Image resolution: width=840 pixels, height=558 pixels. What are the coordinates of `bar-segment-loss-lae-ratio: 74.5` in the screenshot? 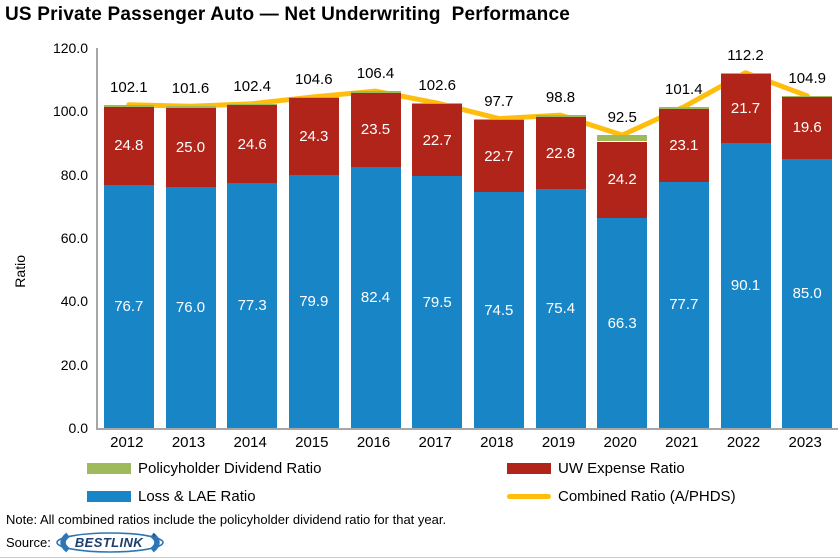 It's located at (498, 310).